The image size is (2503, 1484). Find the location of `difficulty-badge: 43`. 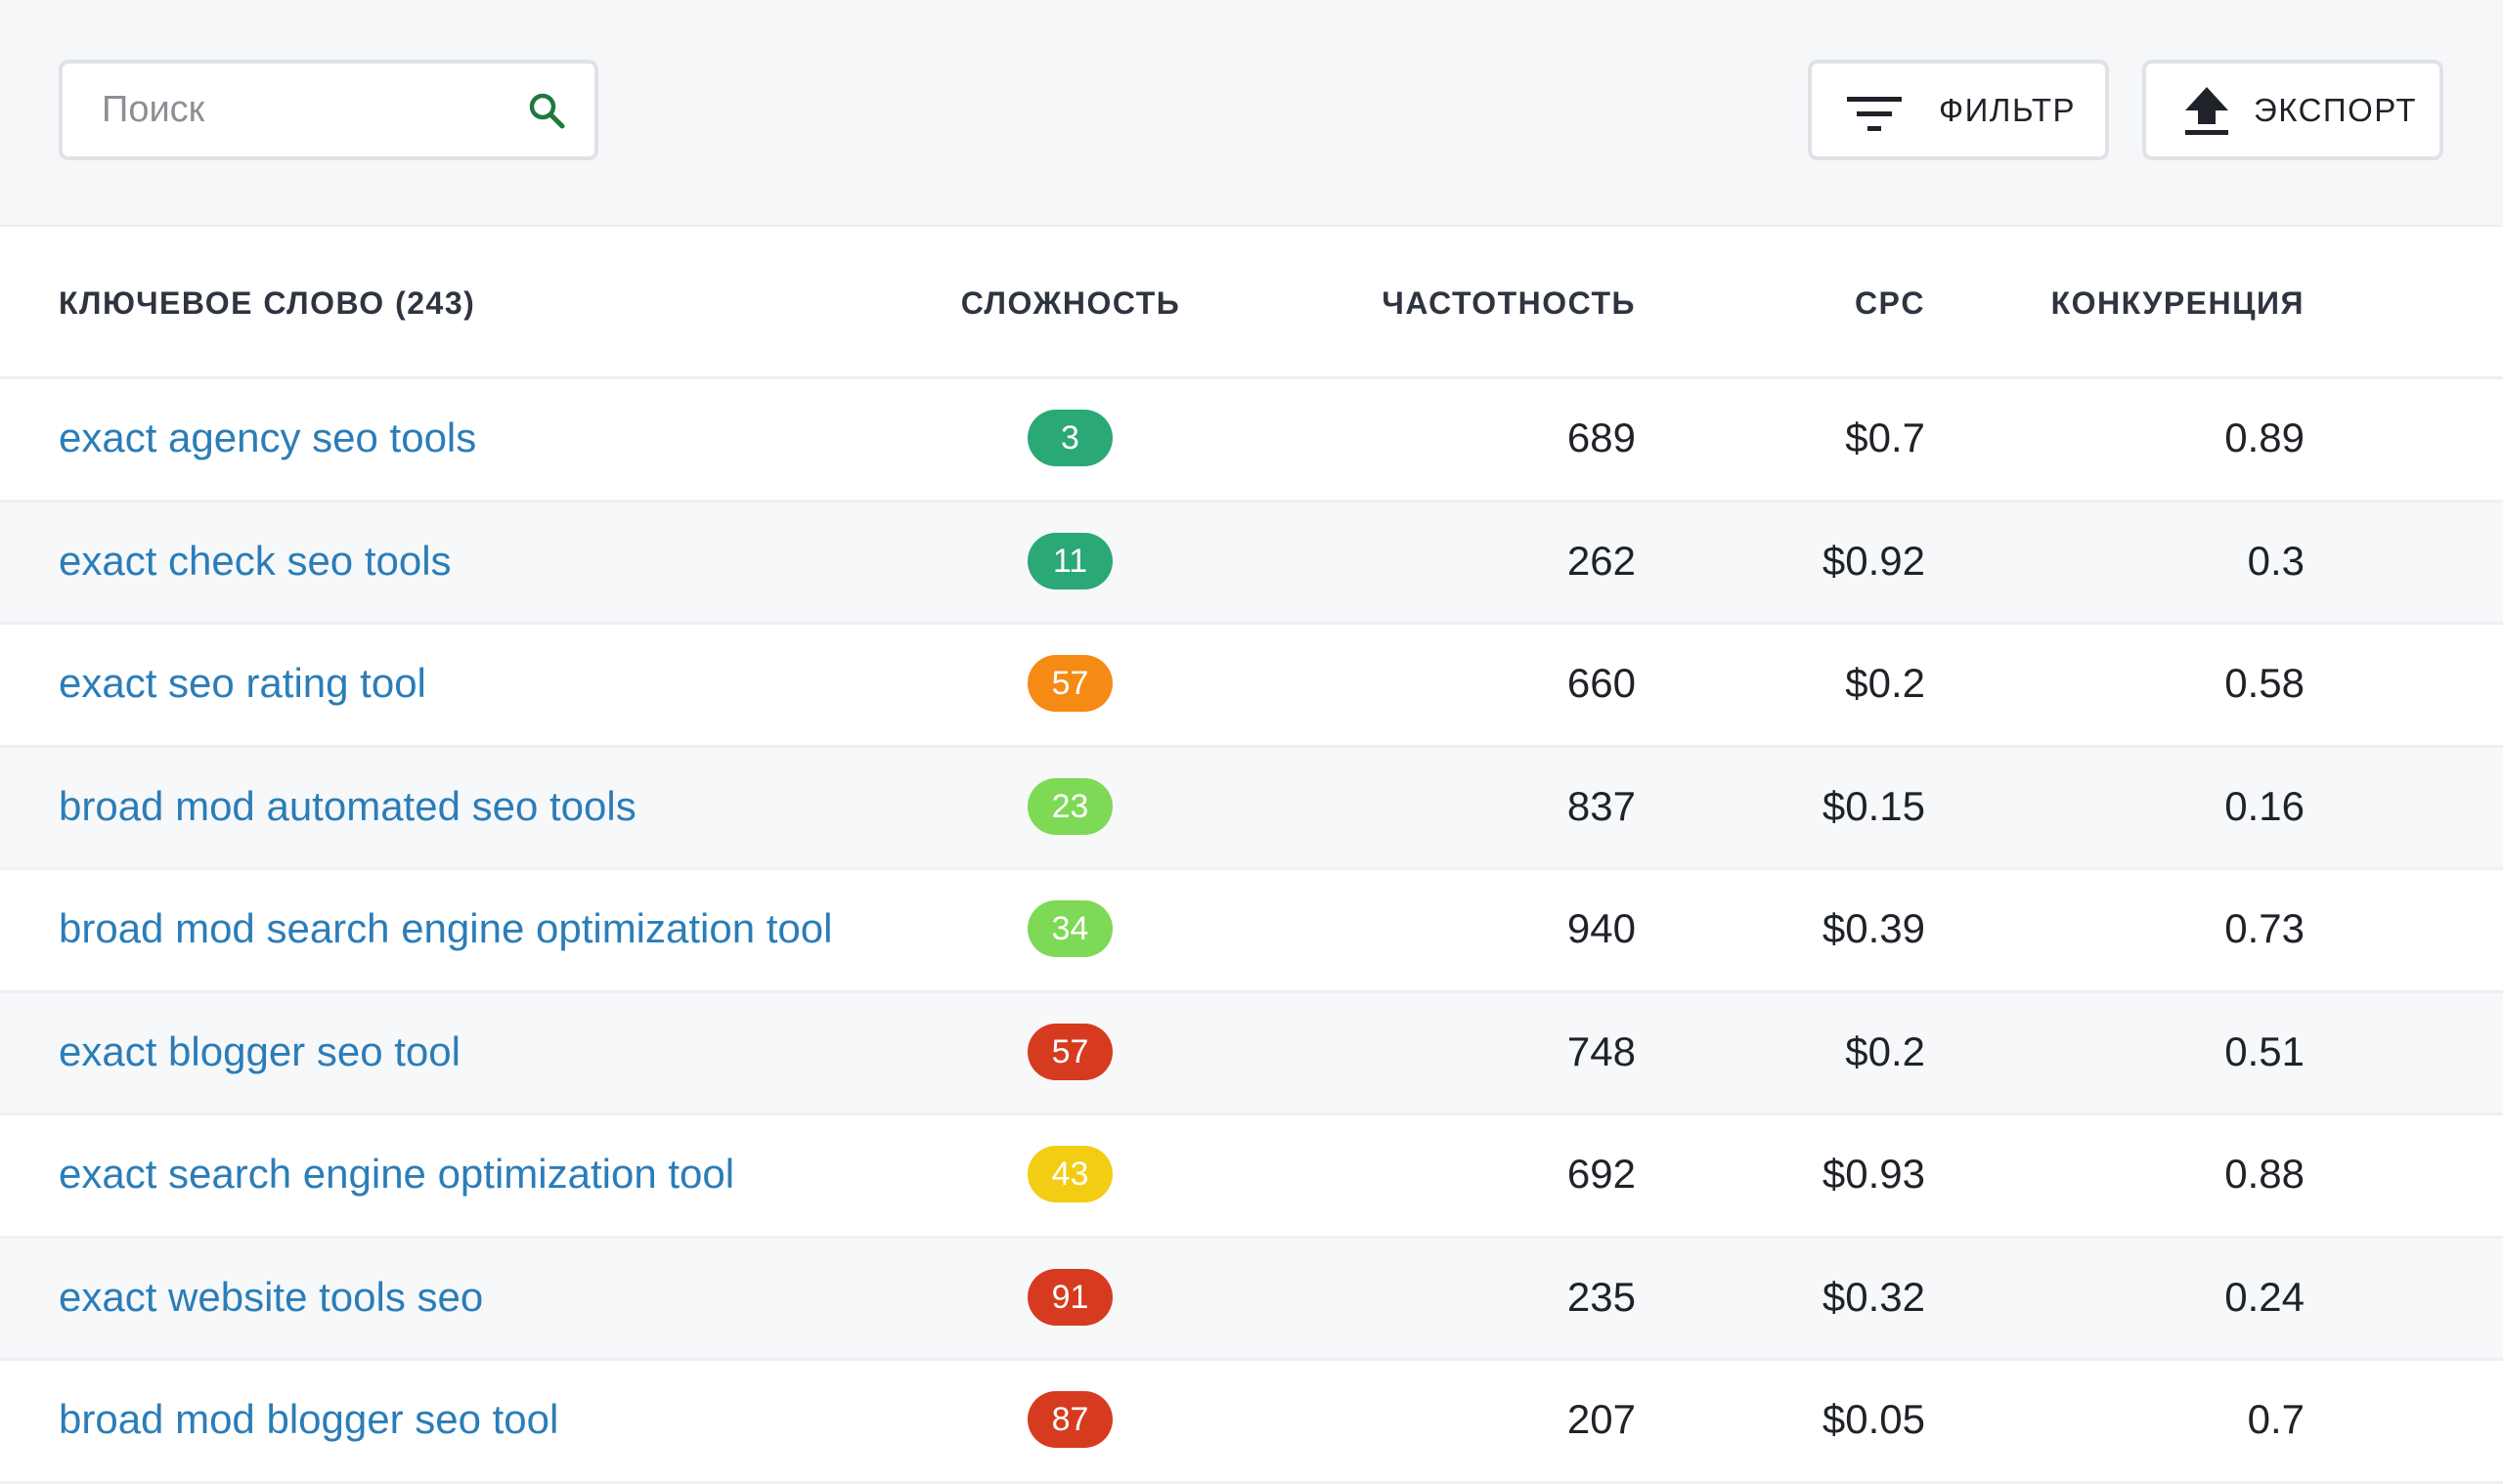

difficulty-badge: 43 is located at coordinates (1070, 1174).